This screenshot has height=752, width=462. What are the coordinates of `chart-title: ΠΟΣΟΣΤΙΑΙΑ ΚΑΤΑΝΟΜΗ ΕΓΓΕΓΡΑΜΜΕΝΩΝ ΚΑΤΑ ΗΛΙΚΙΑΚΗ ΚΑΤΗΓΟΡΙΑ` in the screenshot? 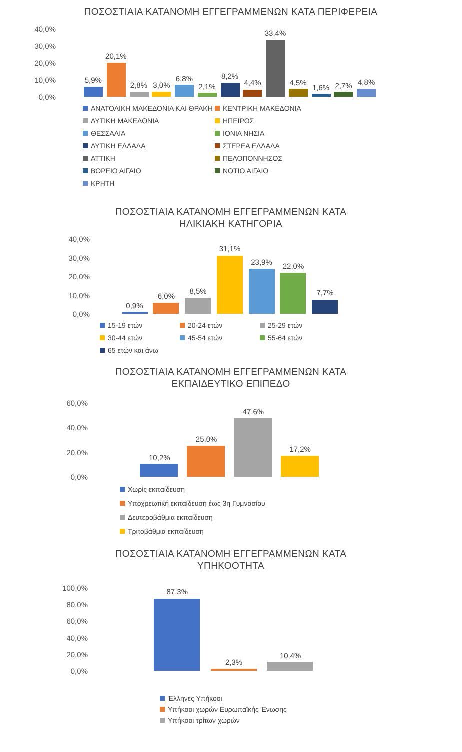 It's located at (231, 218).